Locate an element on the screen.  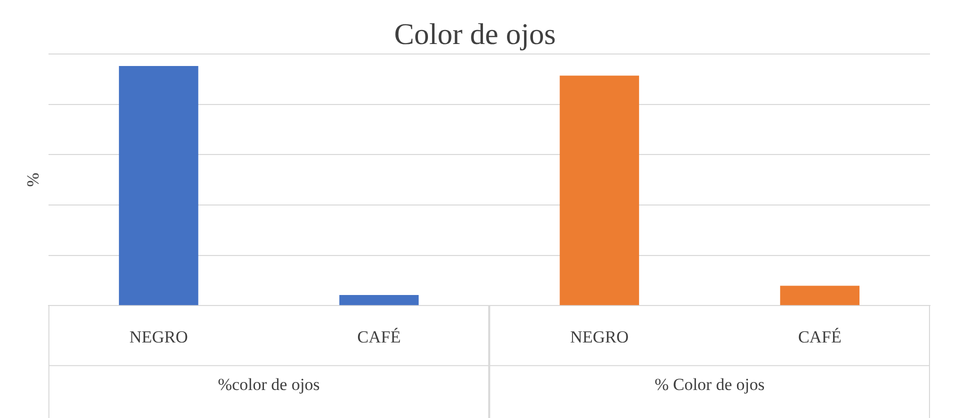
text: %color de ojos is located at coordinates (269, 384).